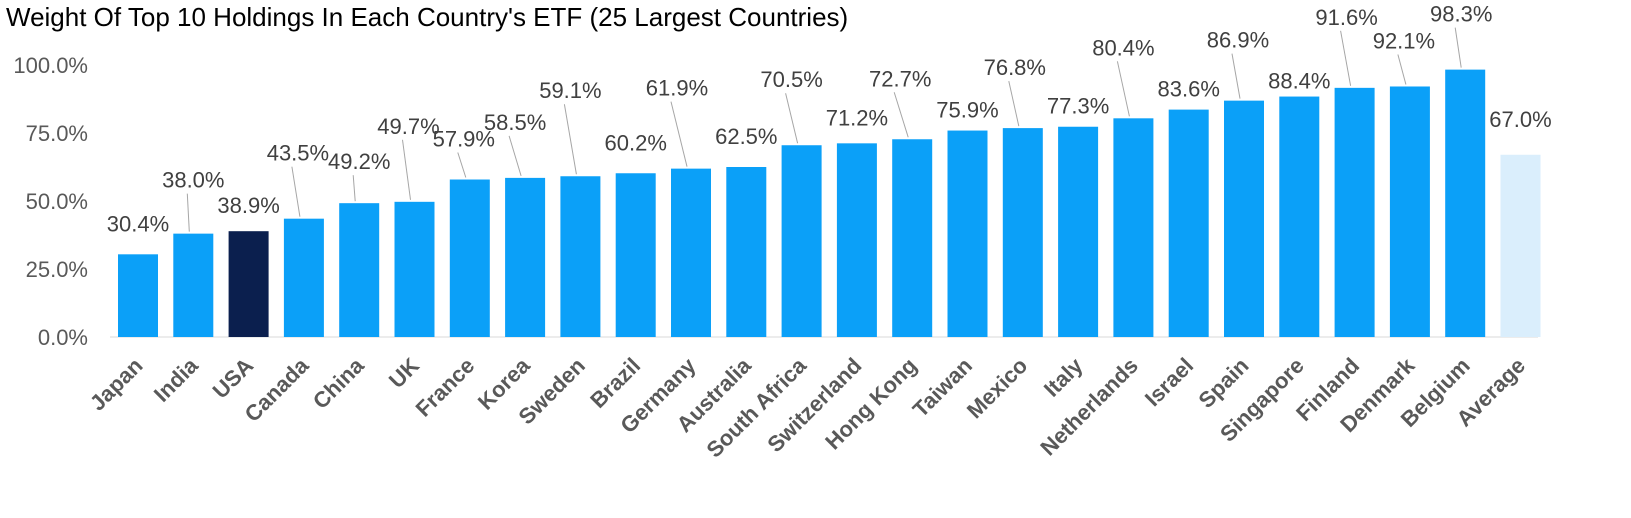  Describe the element at coordinates (404, 373) in the screenshot. I see `x-tick-label-uk: UK` at that location.